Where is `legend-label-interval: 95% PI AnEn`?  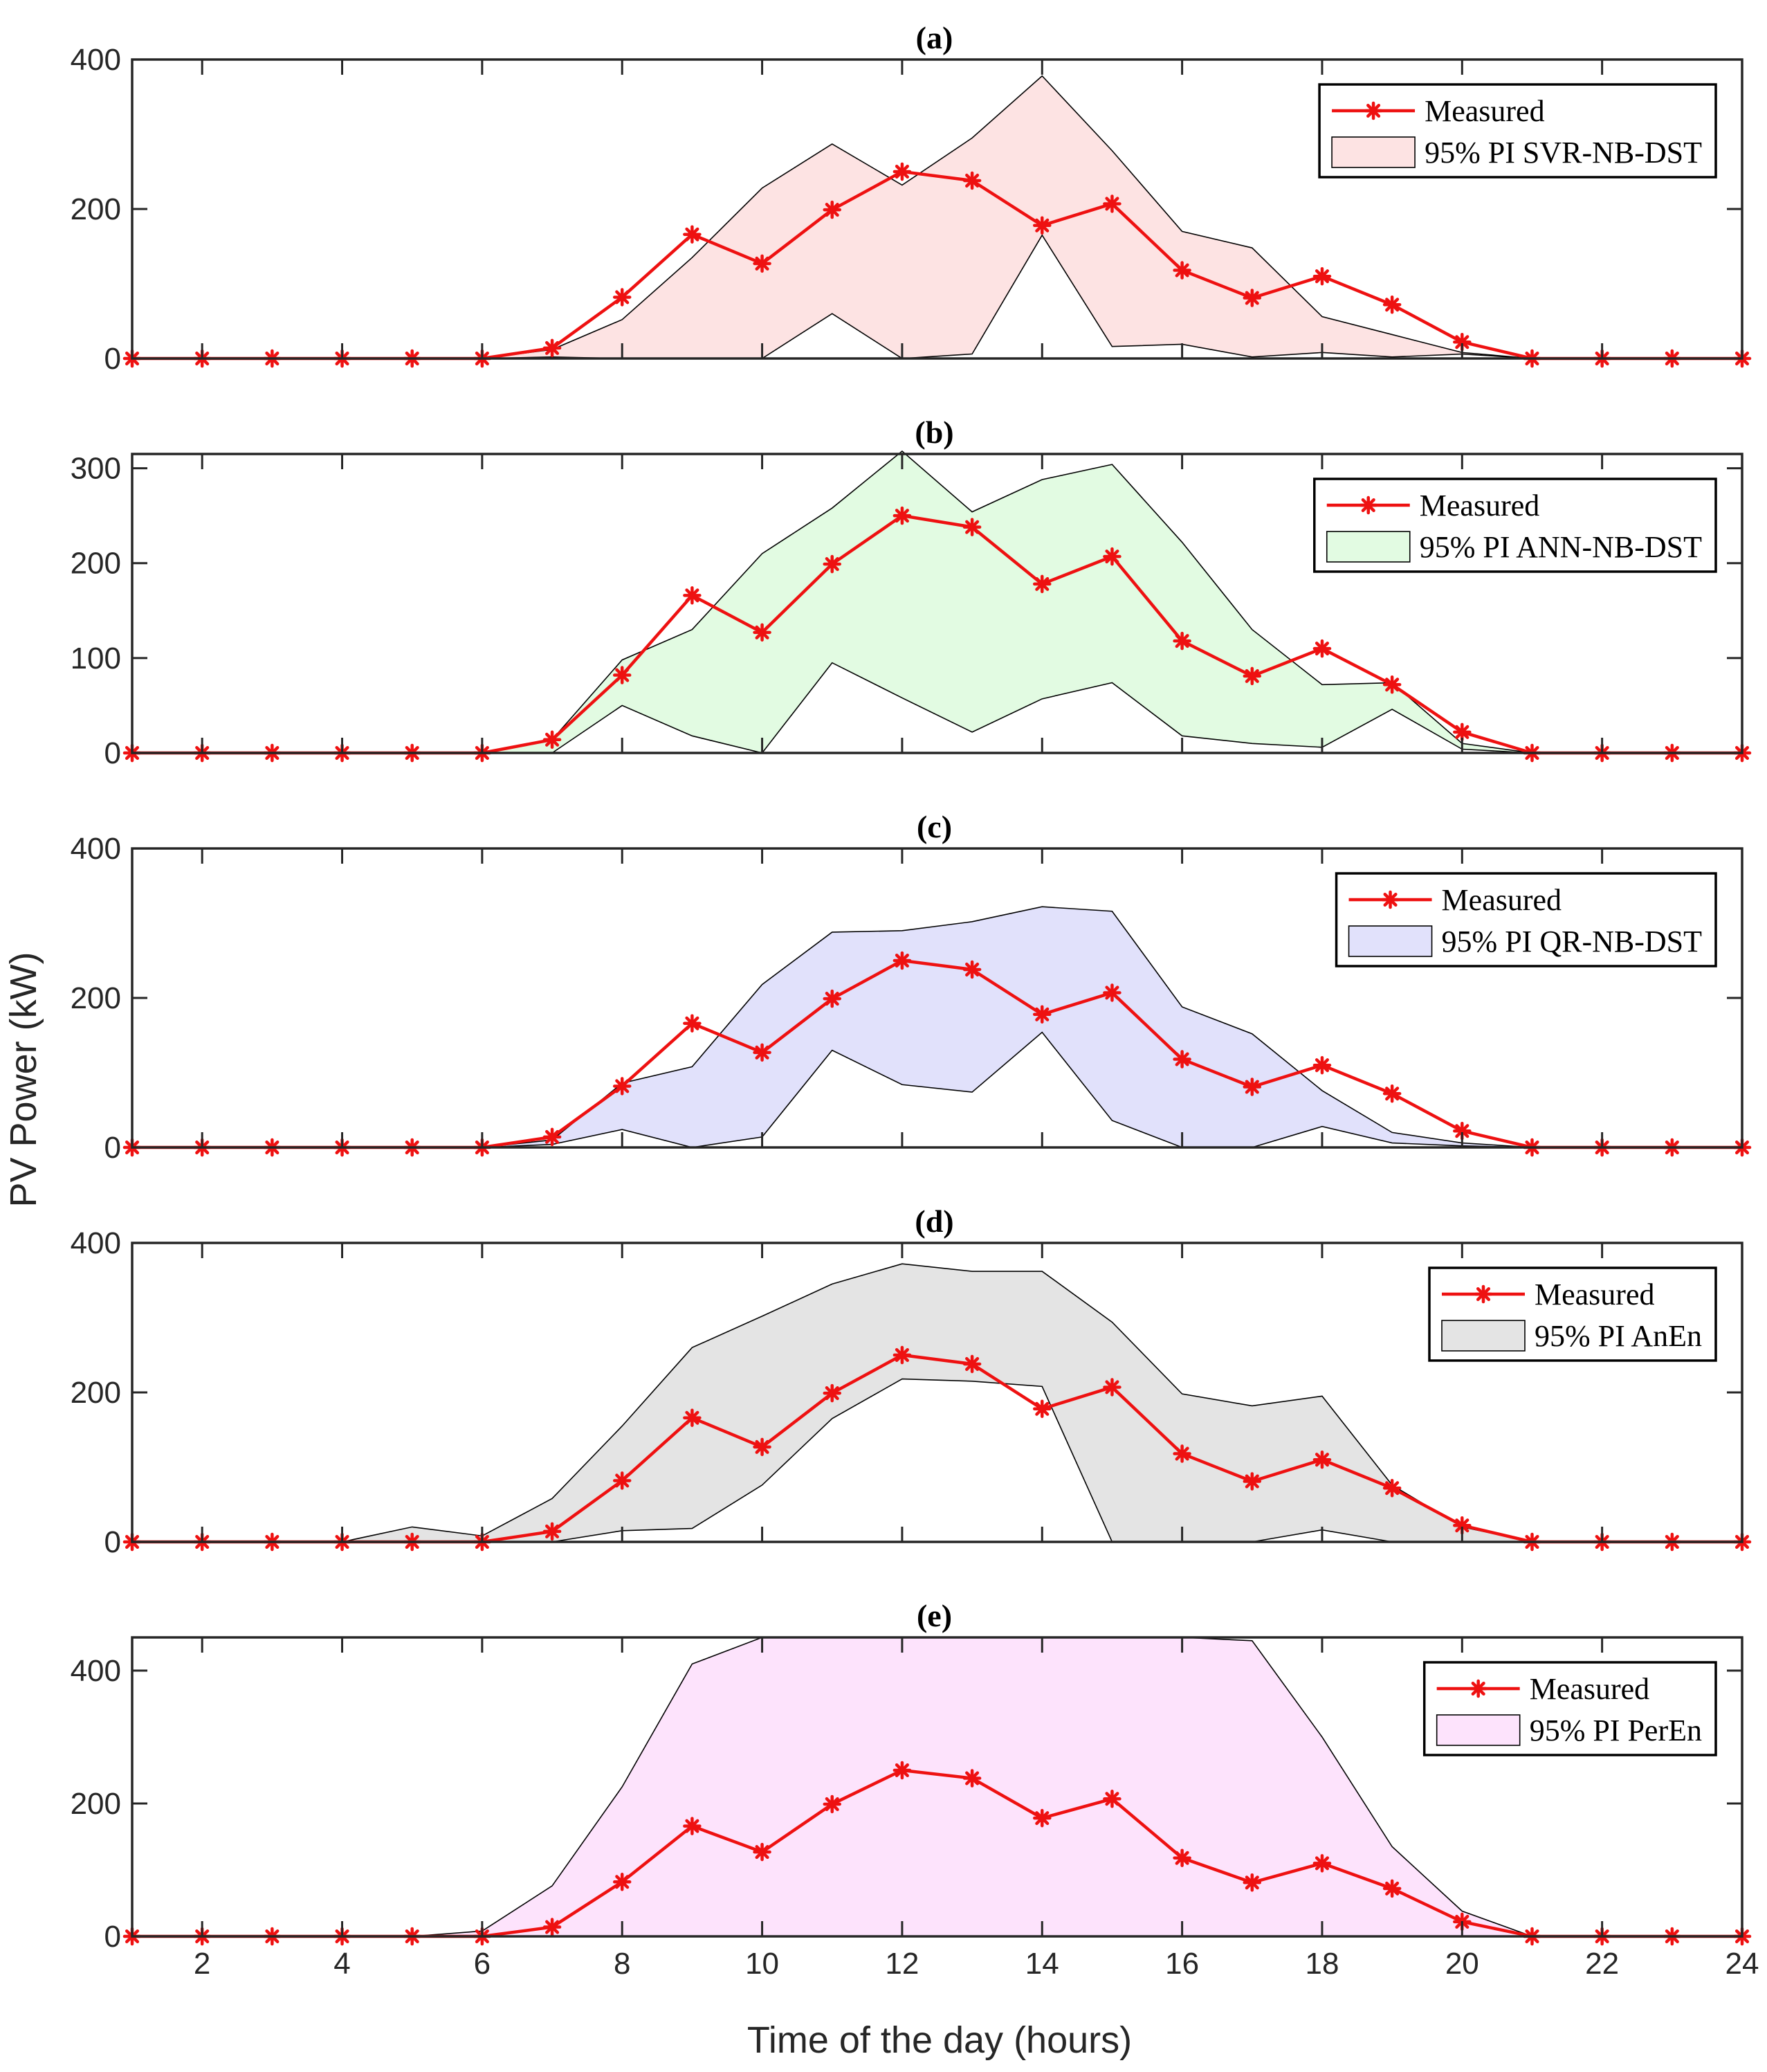 legend-label-interval: 95% PI AnEn is located at coordinates (1619, 1336).